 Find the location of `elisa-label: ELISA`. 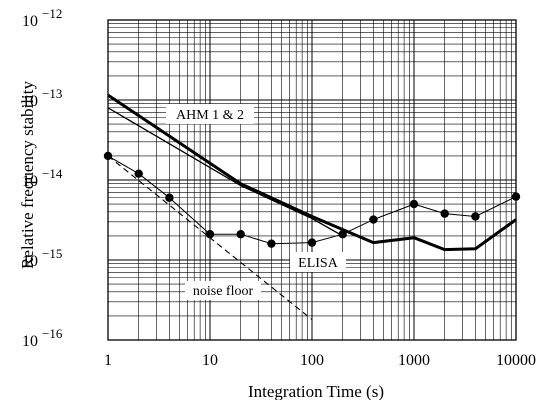

elisa-label: ELISA is located at coordinates (318, 263).